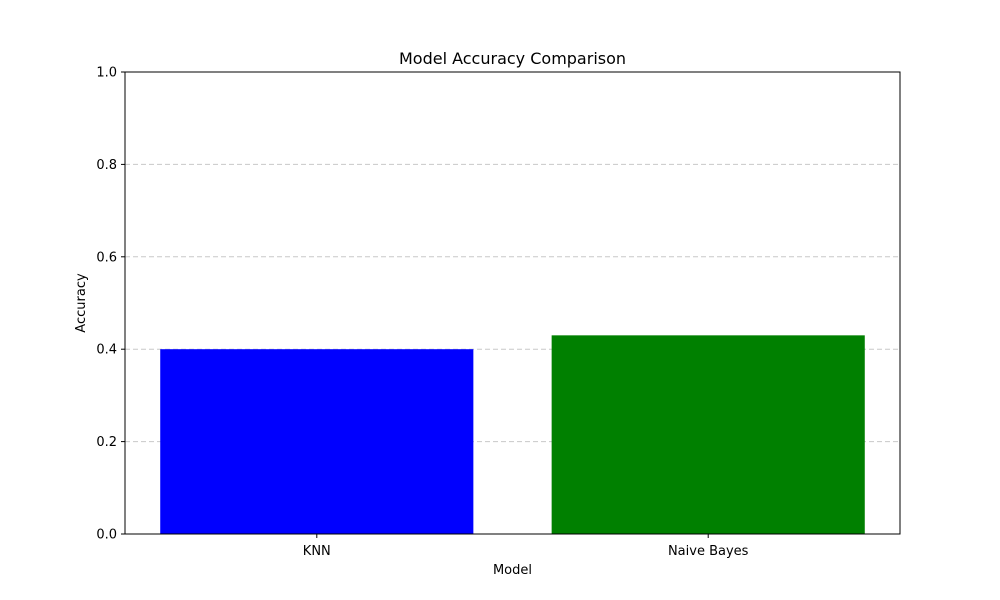 The width and height of the screenshot is (1000, 600). I want to click on bar-knn, so click(317, 441).